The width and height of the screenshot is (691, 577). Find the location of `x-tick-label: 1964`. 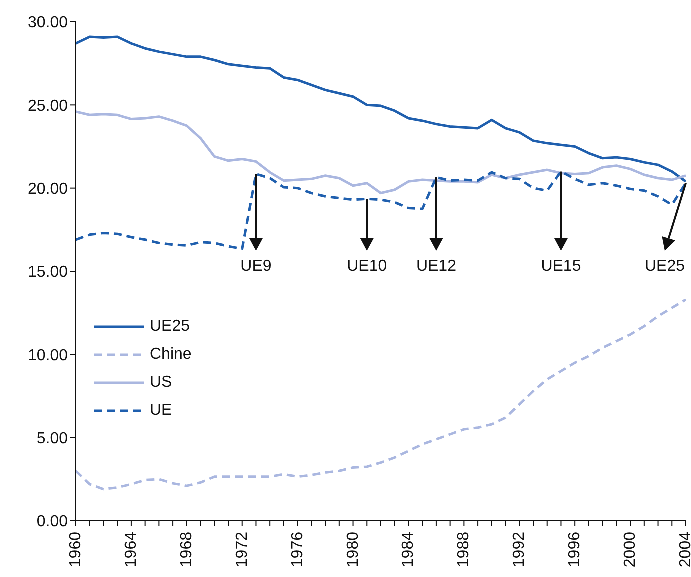

x-tick-label: 1964 is located at coordinates (131, 550).